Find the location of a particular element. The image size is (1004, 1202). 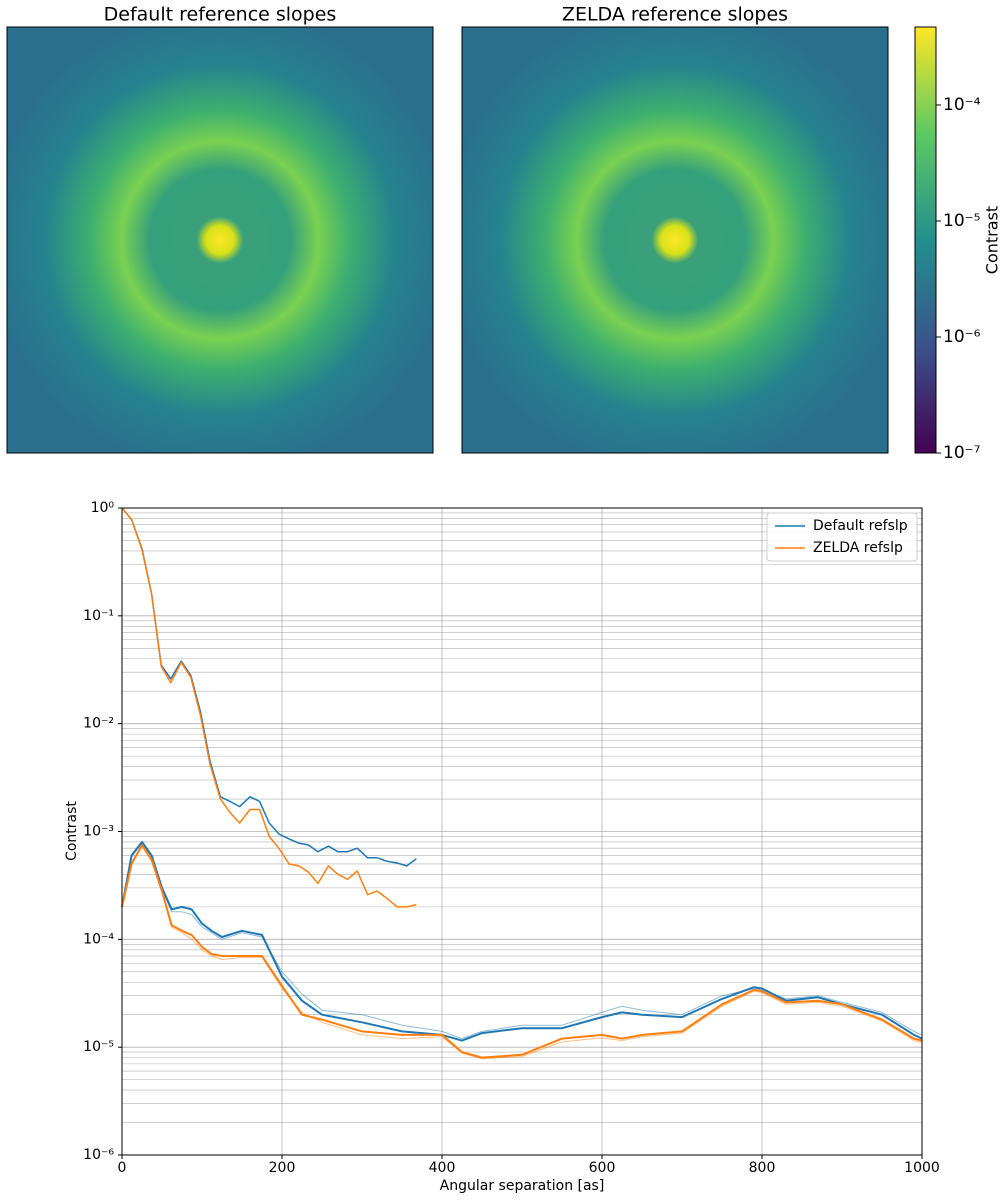

colorbar-tick-label: 10⁻⁶ is located at coordinates (962, 337).